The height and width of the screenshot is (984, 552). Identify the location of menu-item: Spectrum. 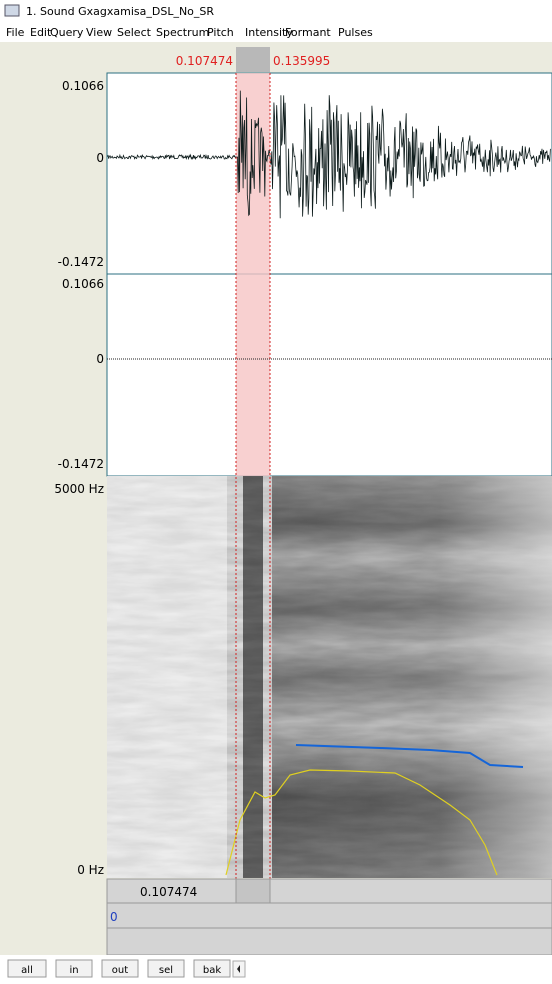
(182, 32).